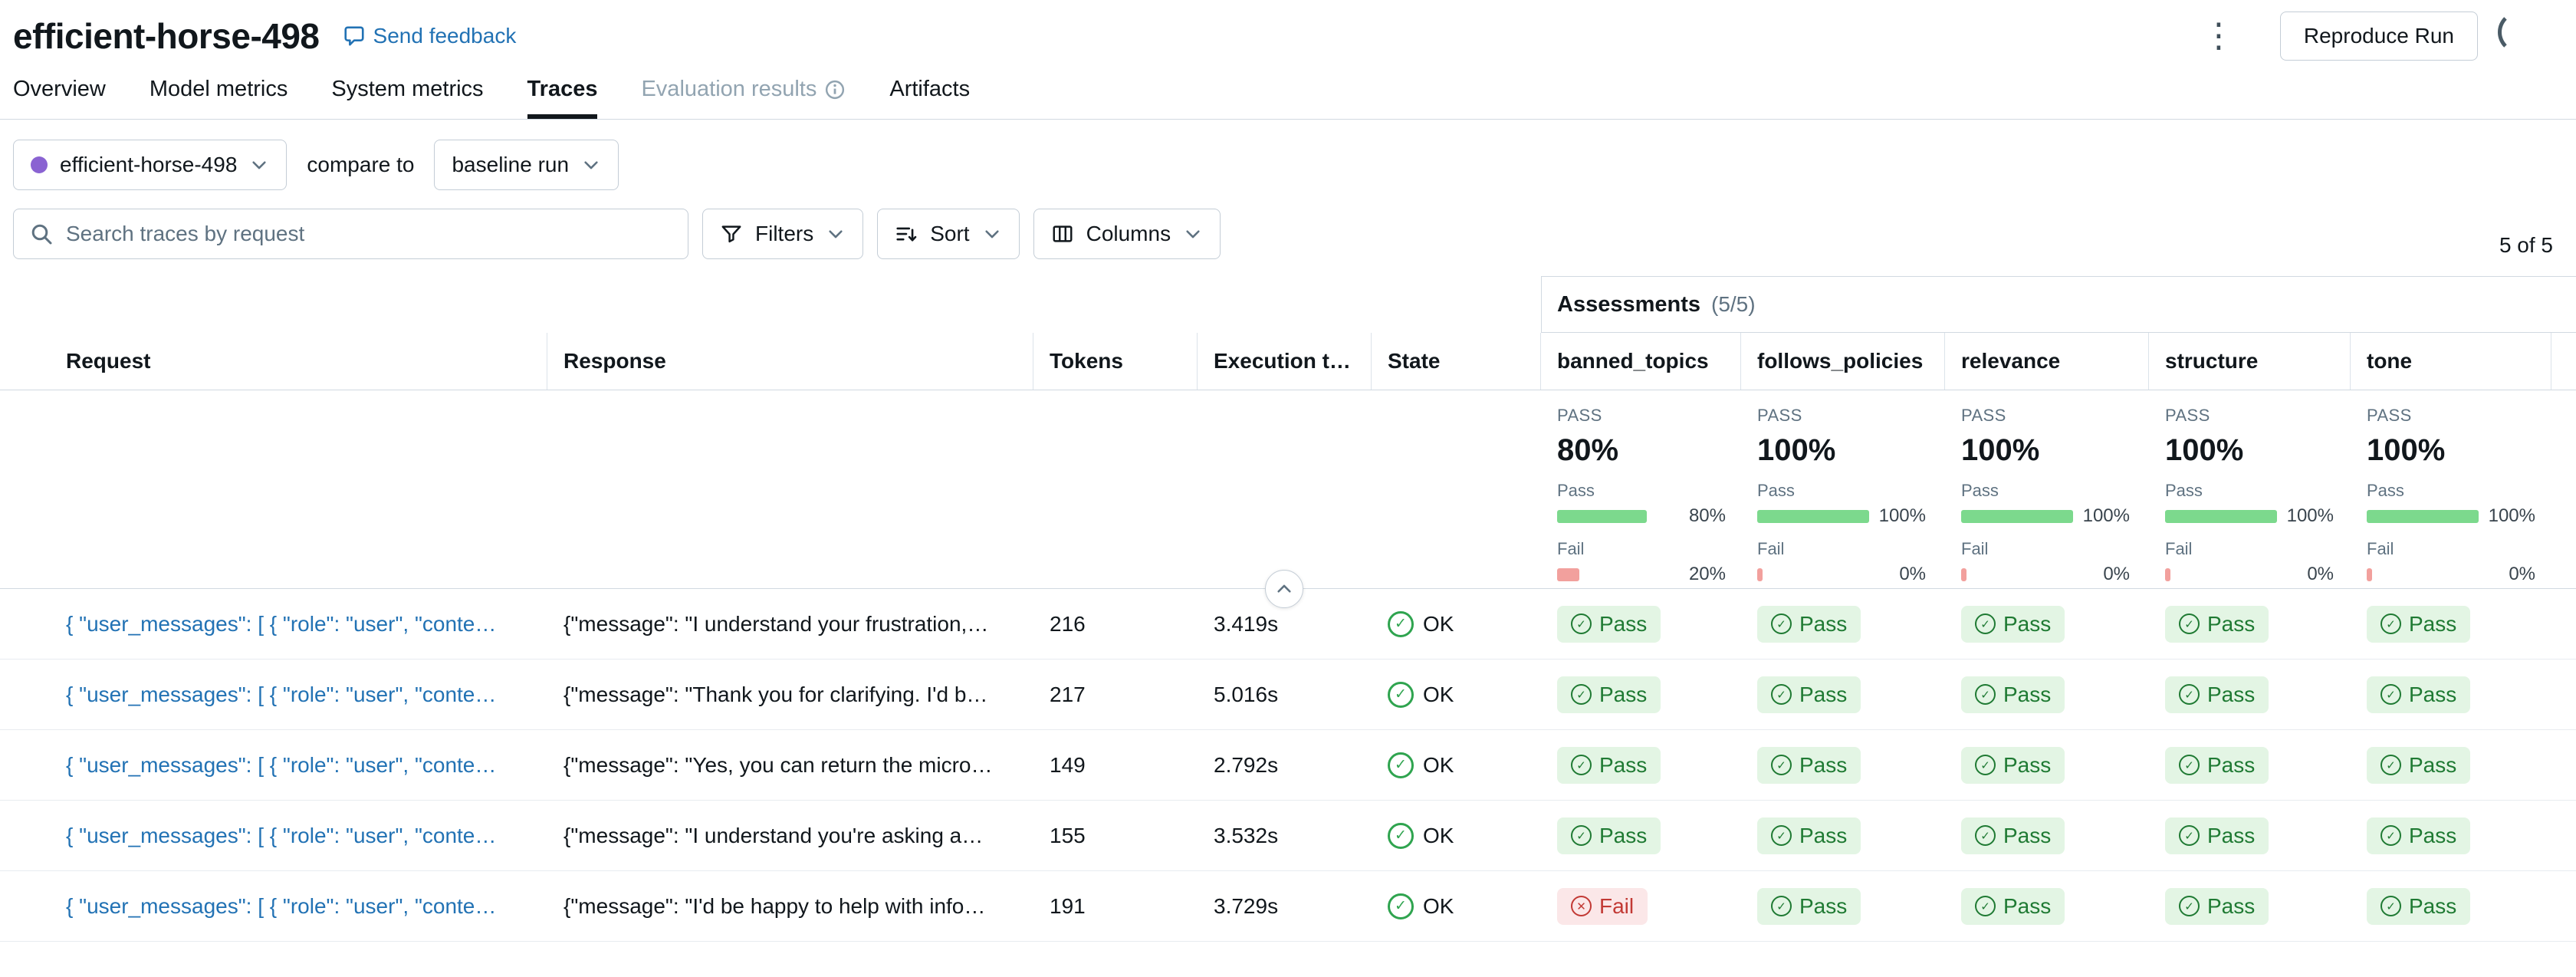  What do you see at coordinates (1115, 361) in the screenshot?
I see `column-header-tokens: Tokens` at bounding box center [1115, 361].